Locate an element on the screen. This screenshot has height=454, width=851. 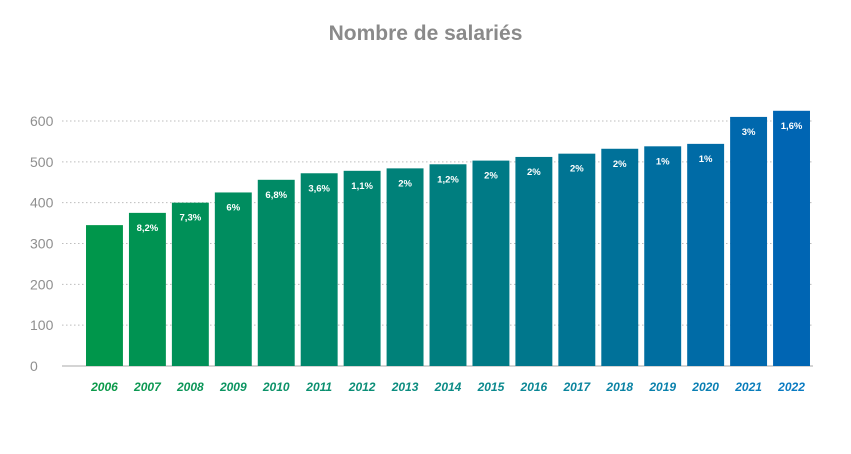
bar-2021 is located at coordinates (749, 241).